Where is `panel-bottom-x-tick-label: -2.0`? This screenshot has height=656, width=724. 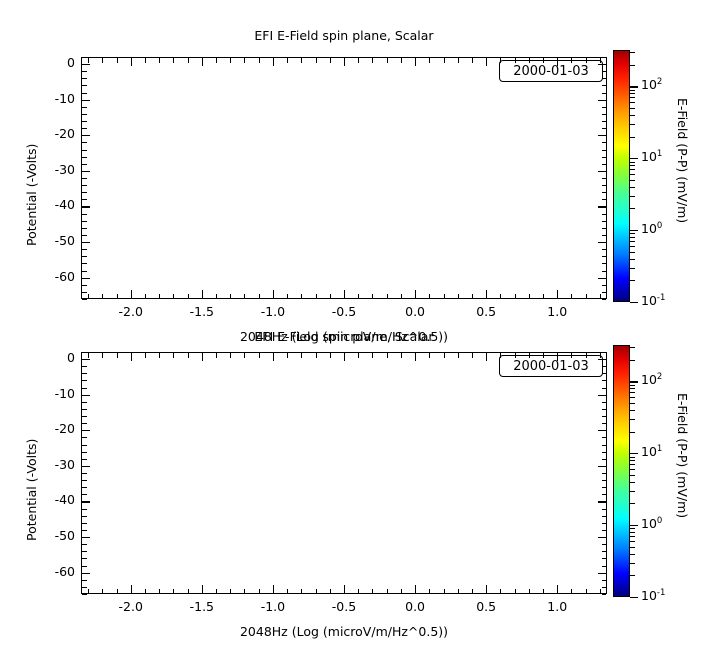
panel-bottom-x-tick-label: -2.0 is located at coordinates (130, 606).